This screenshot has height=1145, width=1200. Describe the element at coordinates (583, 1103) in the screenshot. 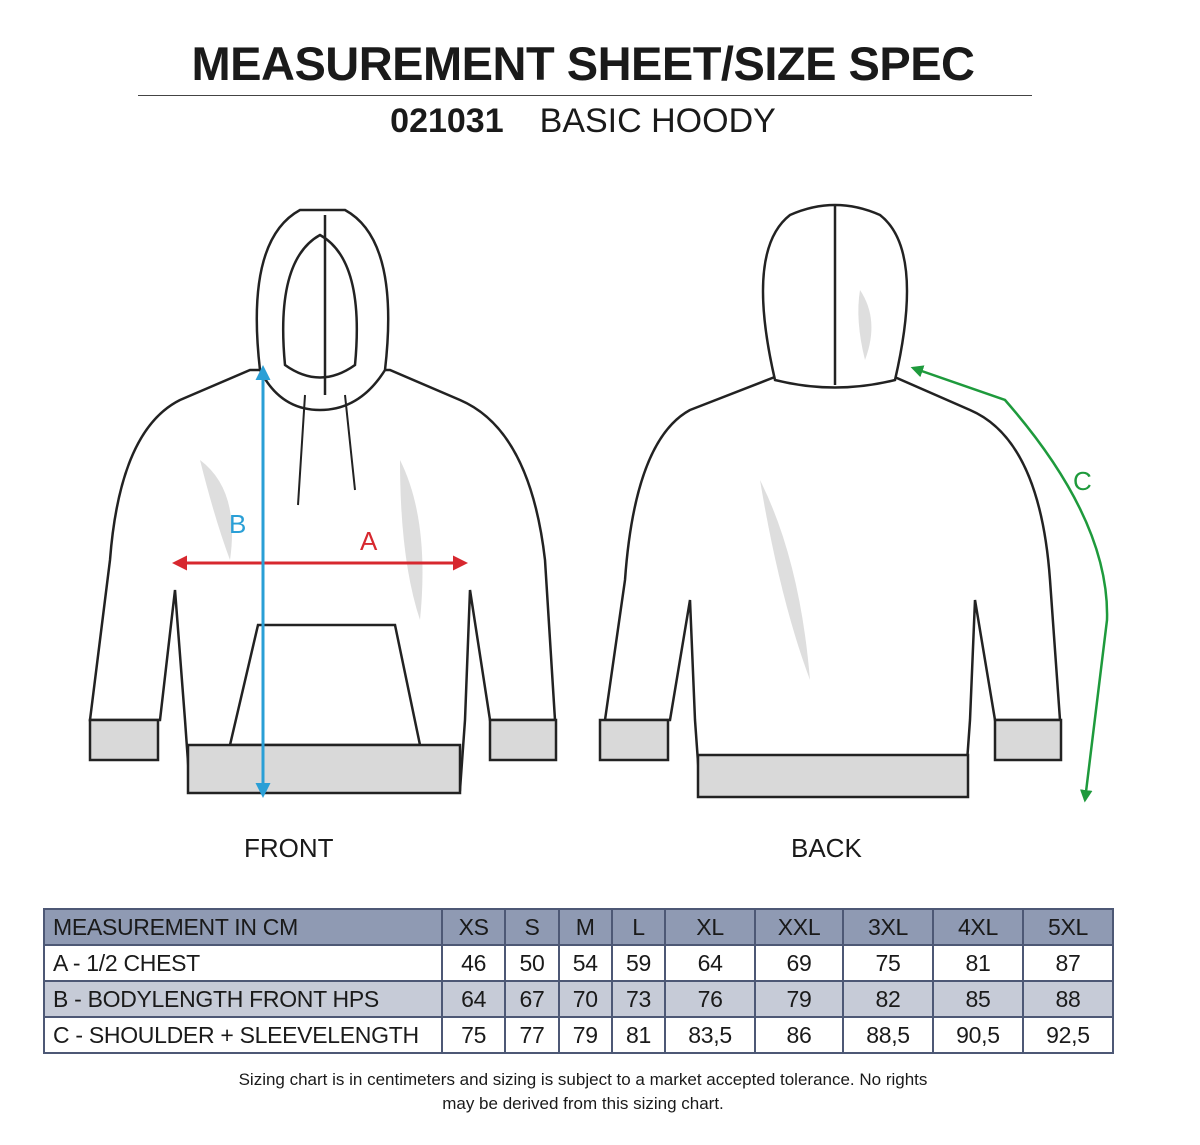

I see `footnote-line: may be derived from this sizing chart.` at that location.